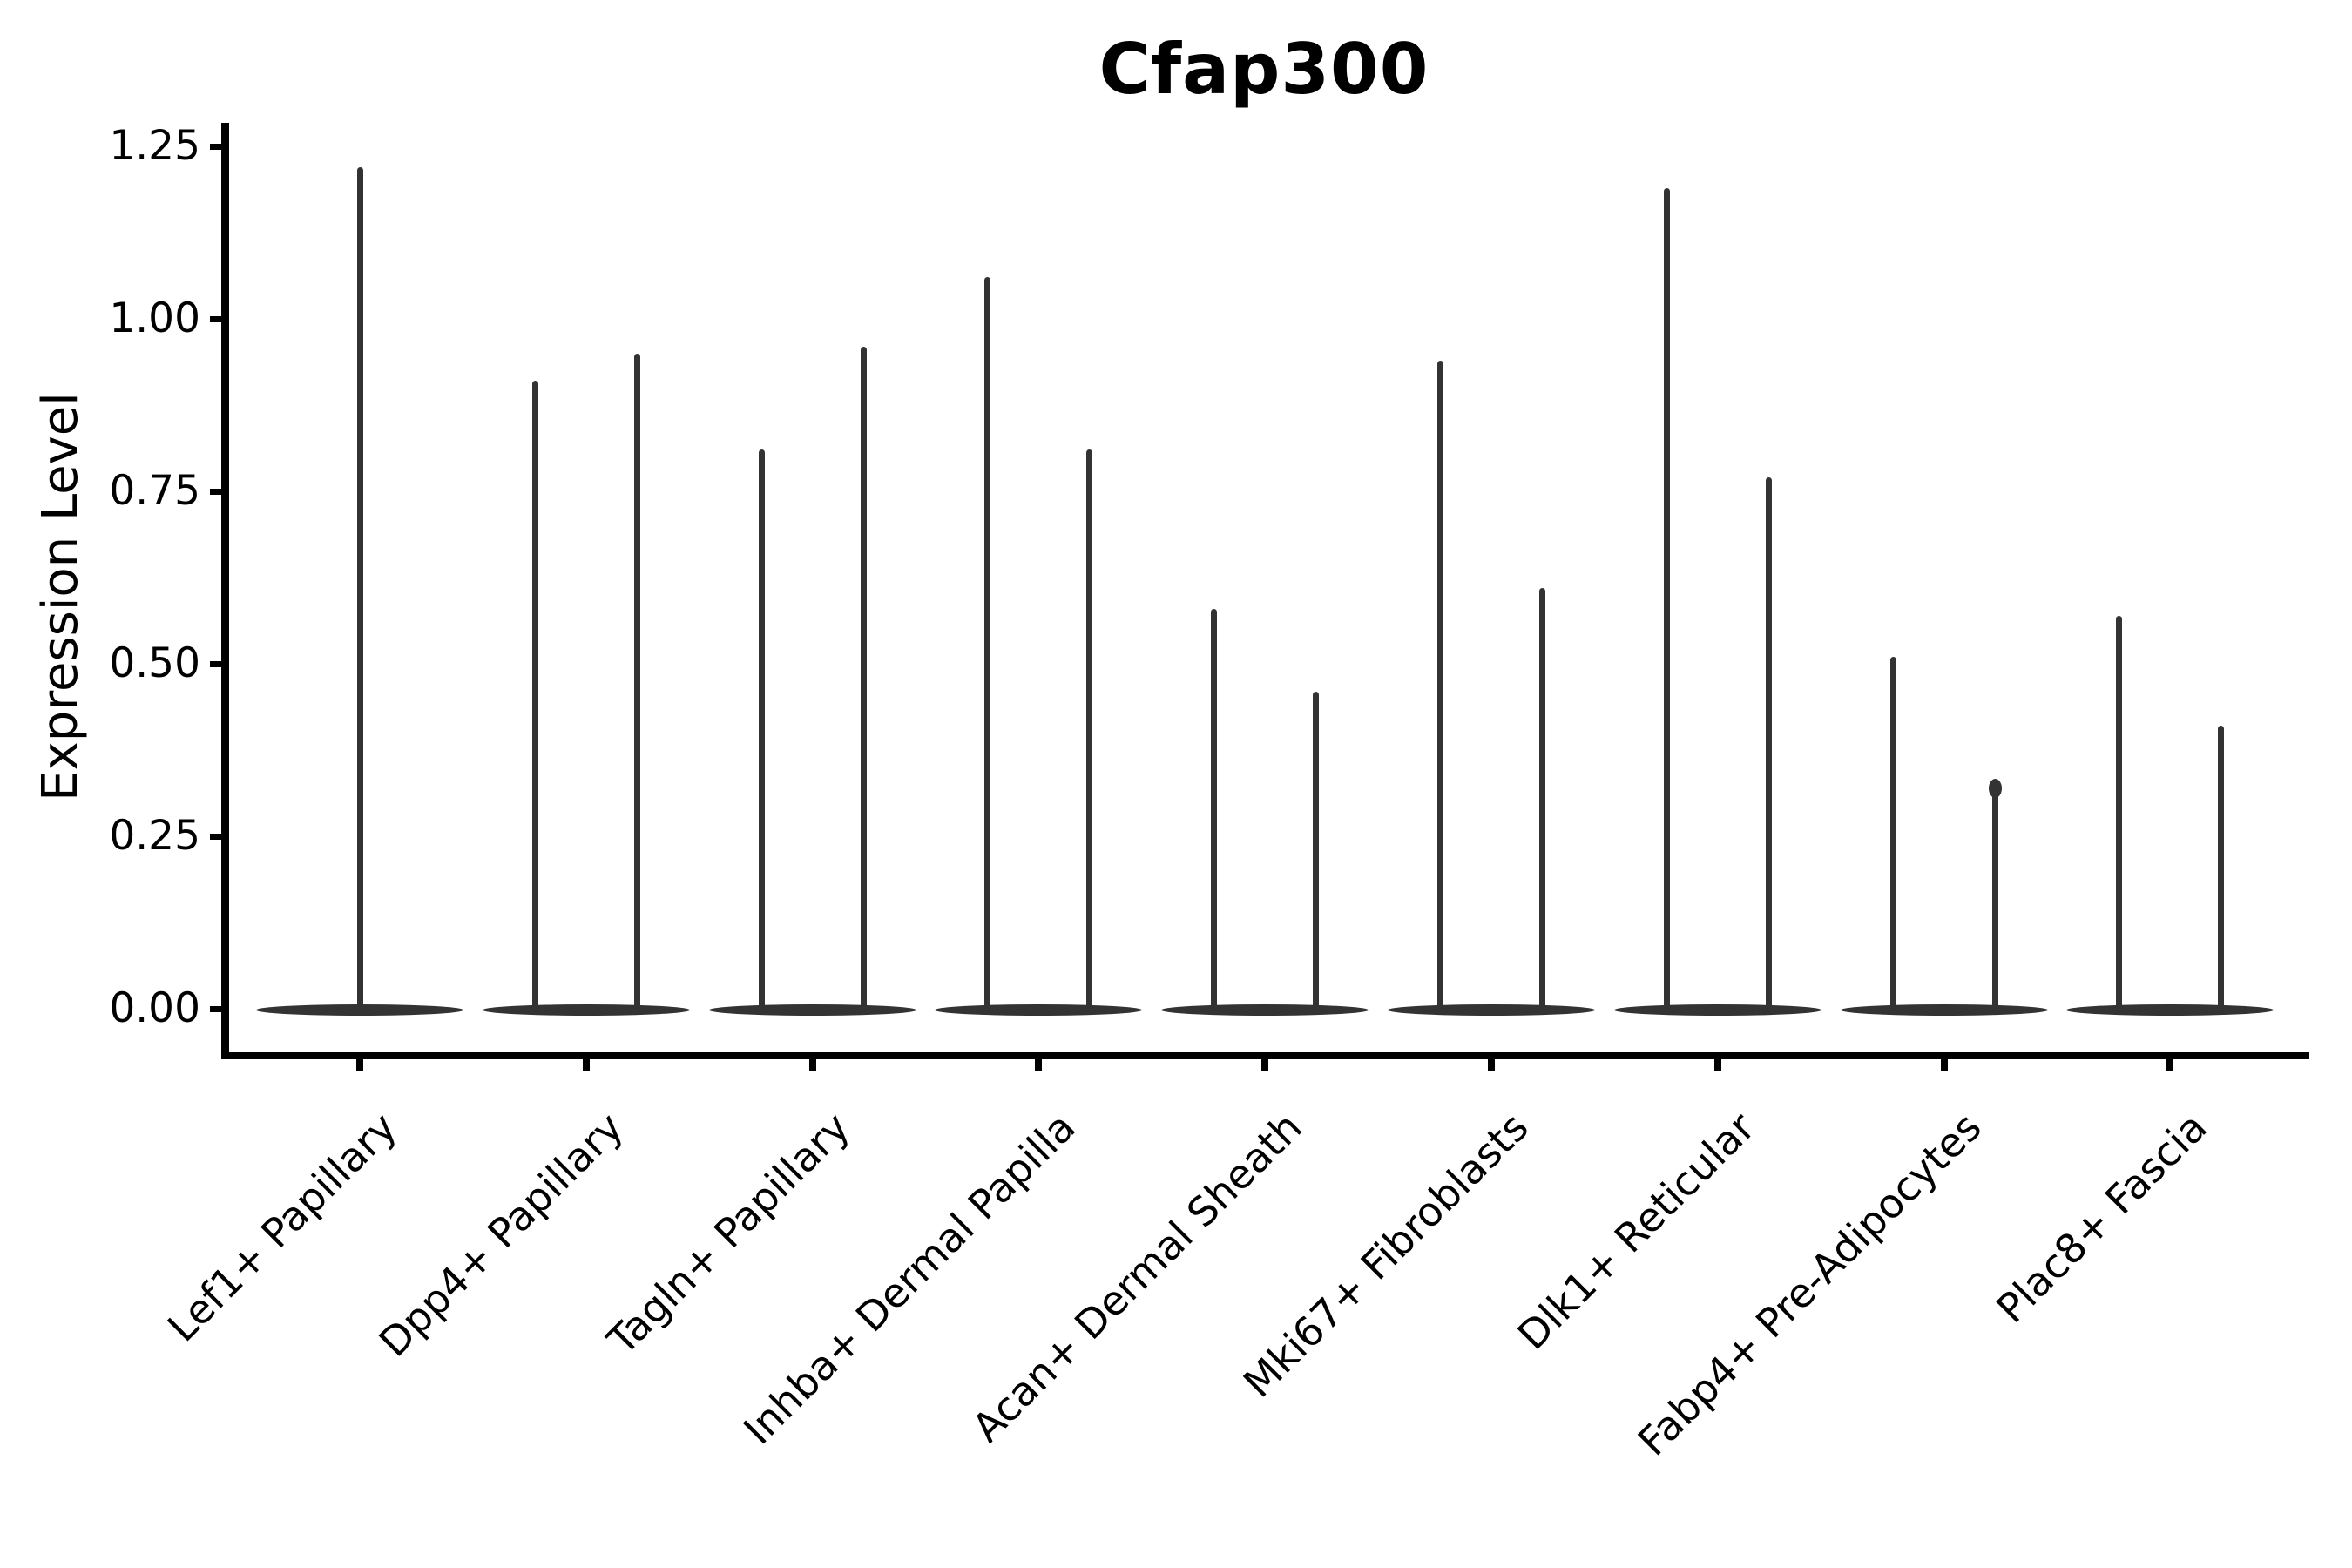 The image size is (2352, 1568). Describe the element at coordinates (1385, 1255) in the screenshot. I see `x-tick-label: Mki67+ Fibroblasts` at that location.